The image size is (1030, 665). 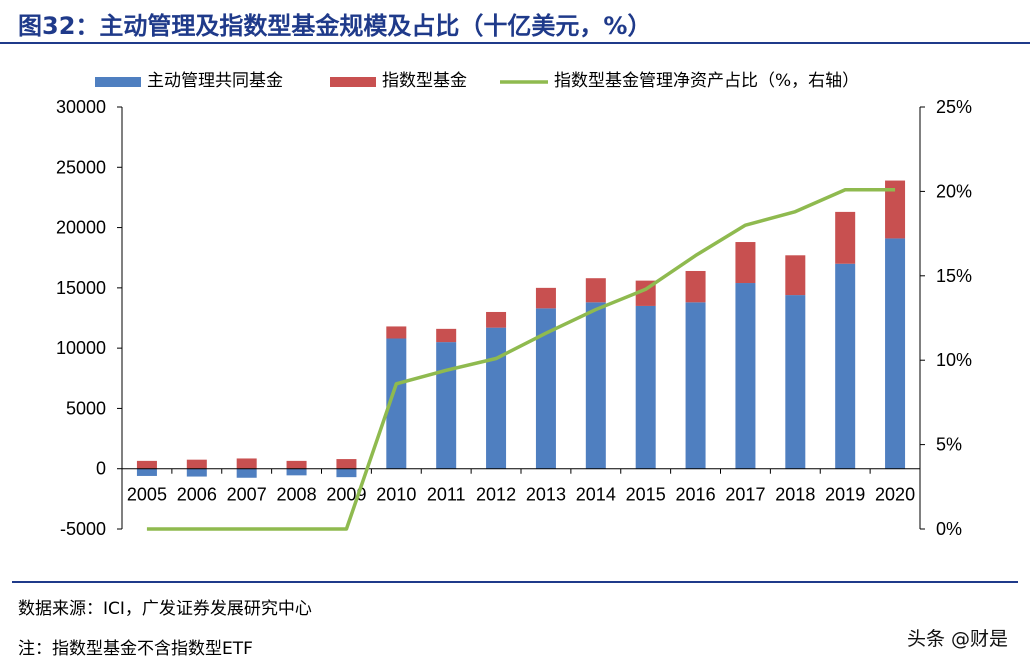 What do you see at coordinates (197, 495) in the screenshot?
I see `x-tick-label: 2006` at bounding box center [197, 495].